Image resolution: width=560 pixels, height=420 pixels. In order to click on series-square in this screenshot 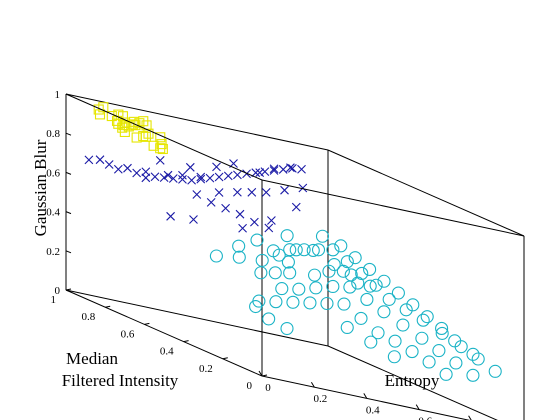, I will do `click(130, 128)`.